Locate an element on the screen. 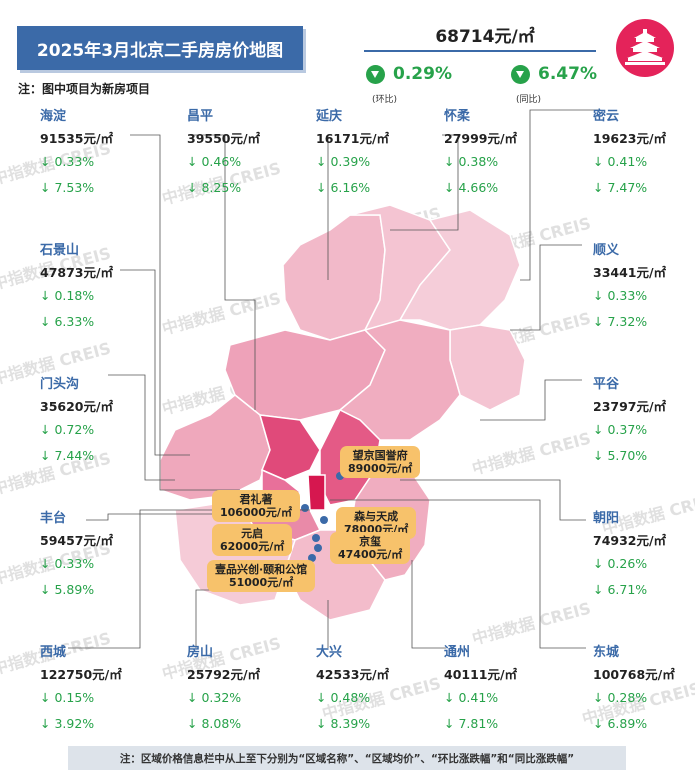 Image resolution: width=695 pixels, height=783 pixels. project-label-wangjing: 望京国誉府 89000元/㎡ is located at coordinates (380, 462).